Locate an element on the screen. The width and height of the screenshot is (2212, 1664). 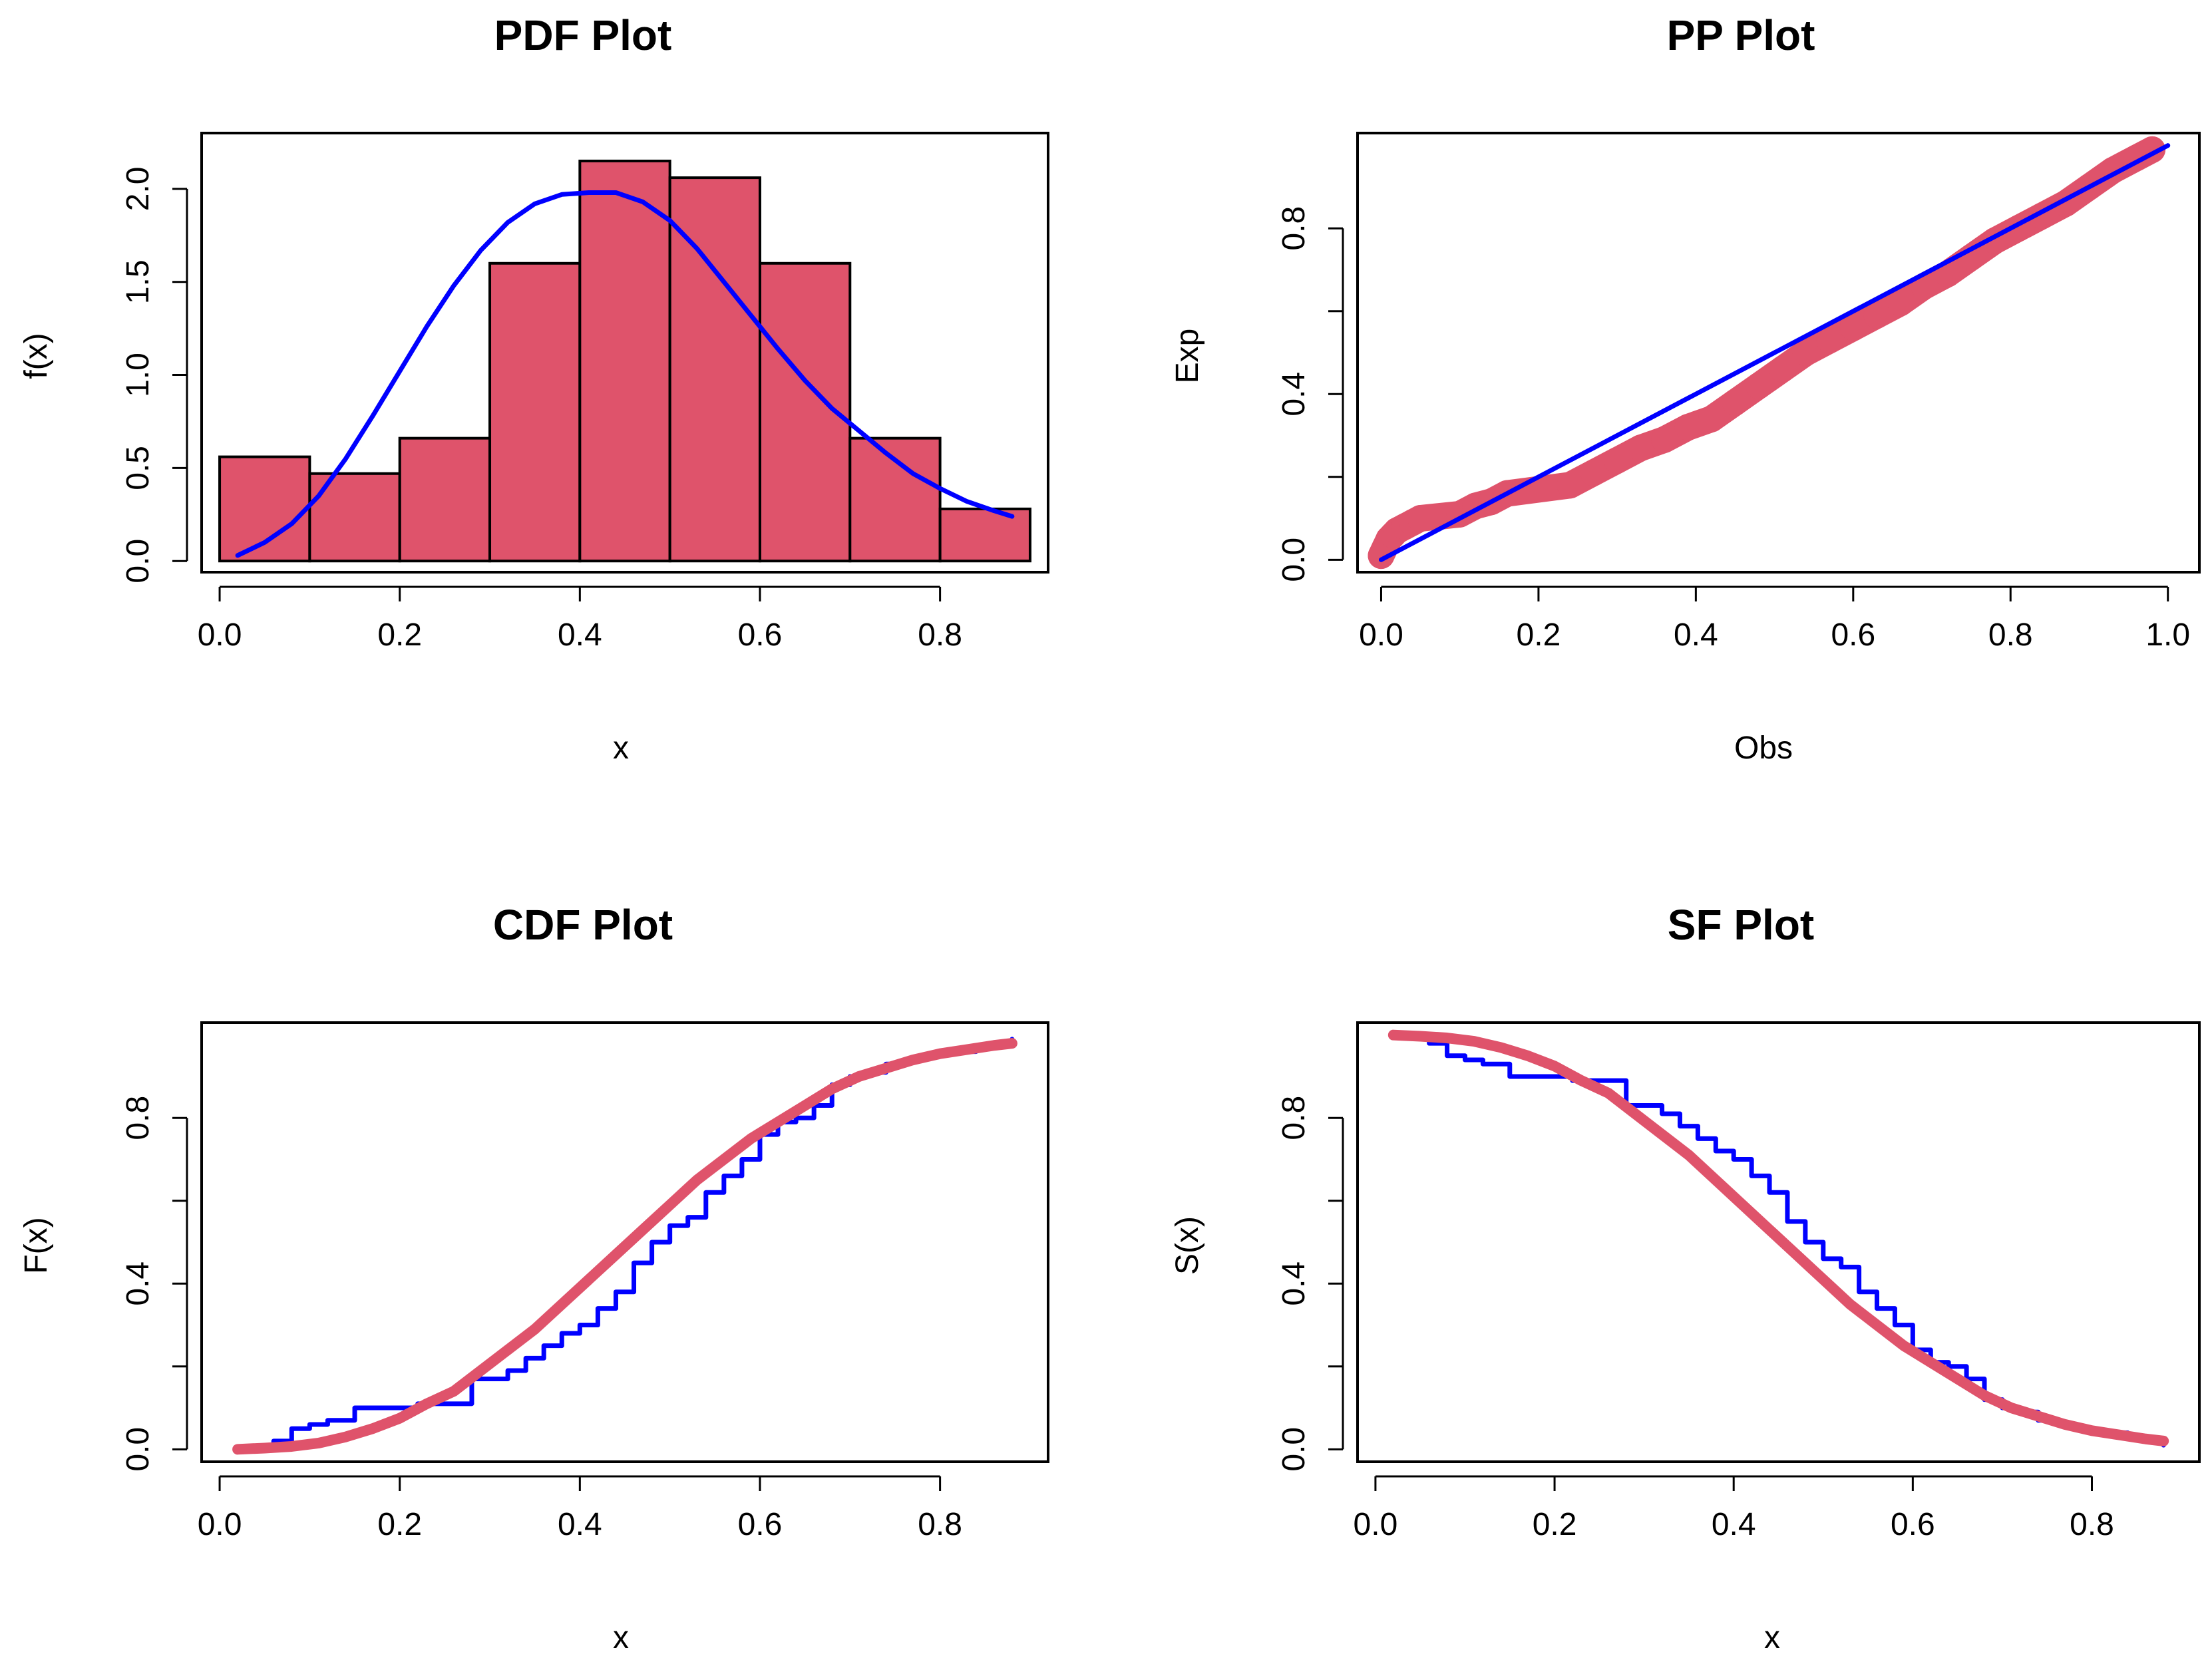
pdf-x-axis-label: x is located at coordinates (621, 748).